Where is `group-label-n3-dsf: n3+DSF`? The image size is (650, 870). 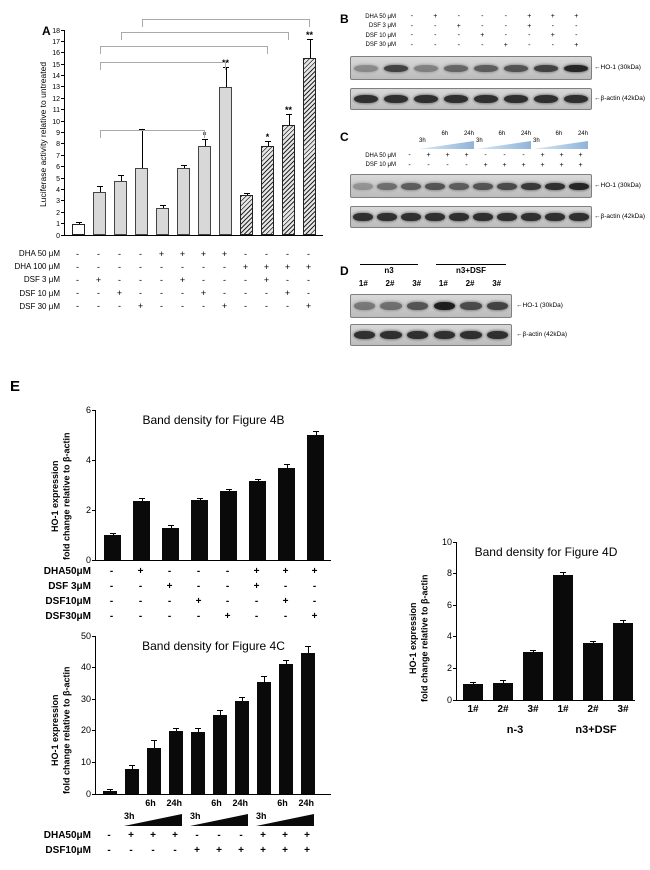 group-label-n3-dsf: n3+DSF is located at coordinates (471, 269).